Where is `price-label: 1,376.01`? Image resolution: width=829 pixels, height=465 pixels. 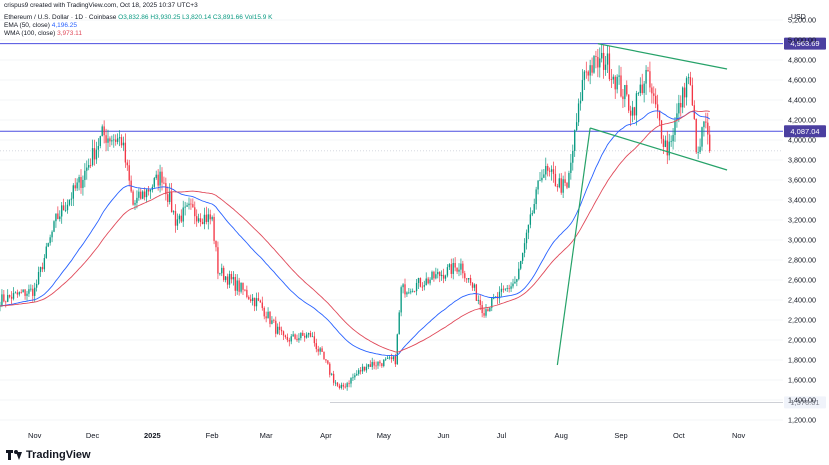
price-label: 1,376.01 is located at coordinates (804, 402).